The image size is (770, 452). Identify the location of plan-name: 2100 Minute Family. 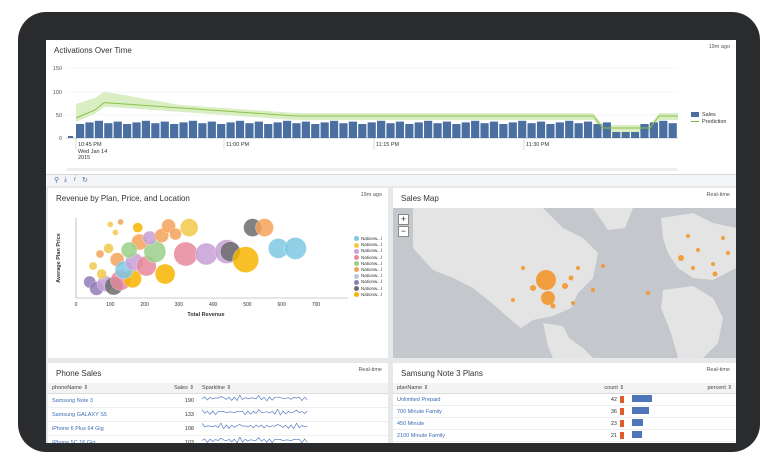
(468, 435).